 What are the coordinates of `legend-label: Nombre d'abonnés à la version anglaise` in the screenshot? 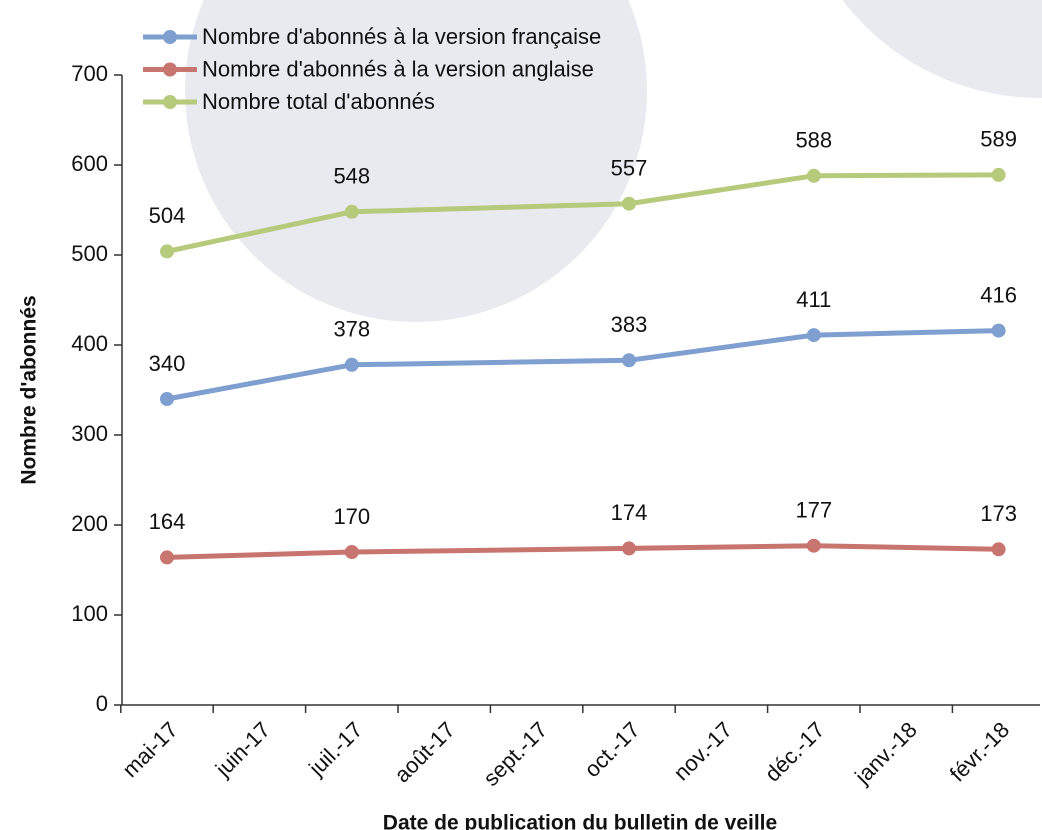 It's located at (398, 68).